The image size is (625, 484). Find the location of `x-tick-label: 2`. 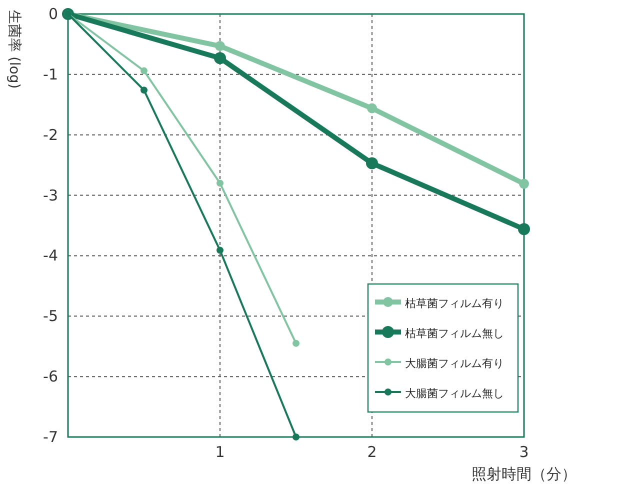

x-tick-label: 2 is located at coordinates (372, 452).